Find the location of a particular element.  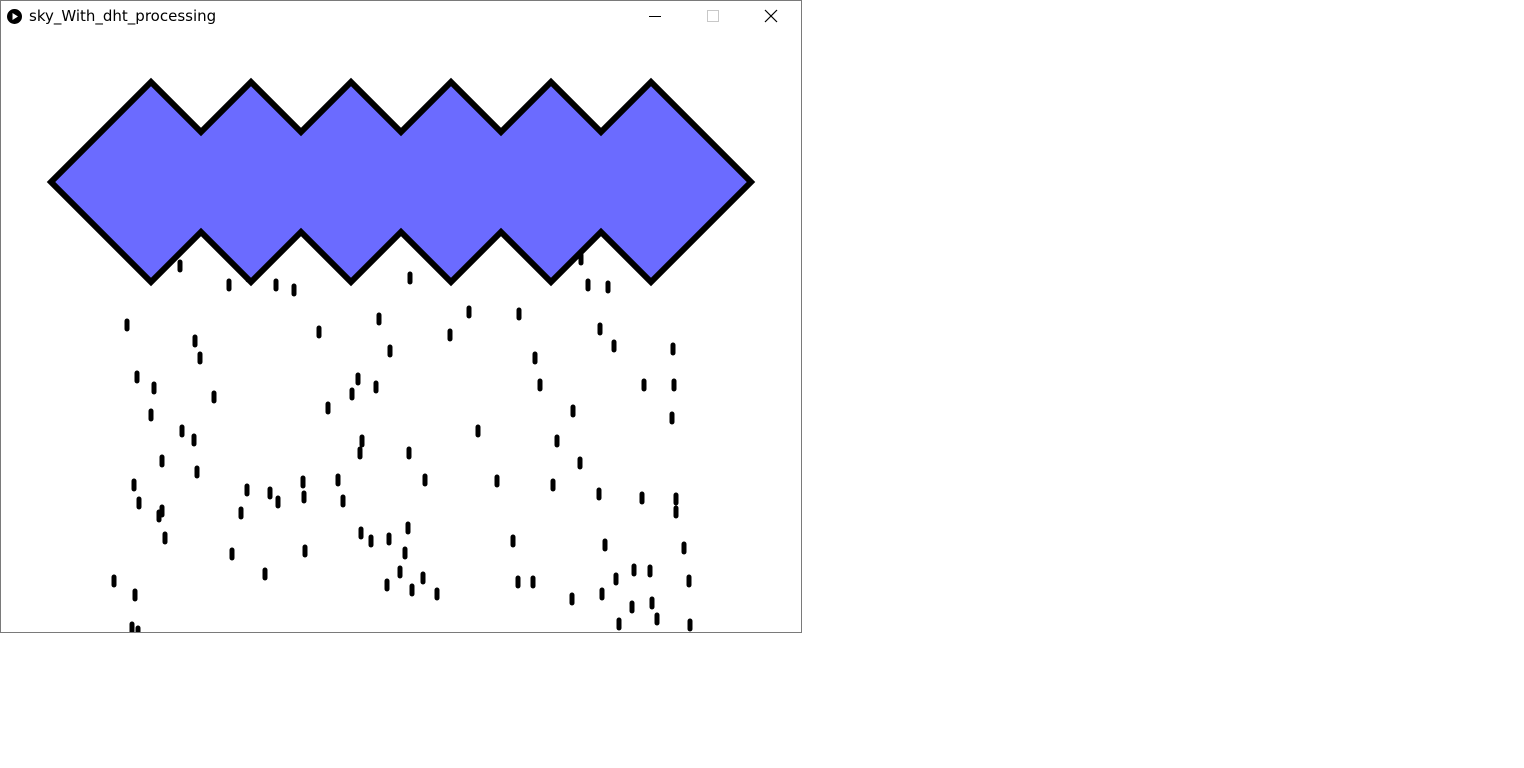

window-title: sky_With_dht_processing is located at coordinates (123, 16).